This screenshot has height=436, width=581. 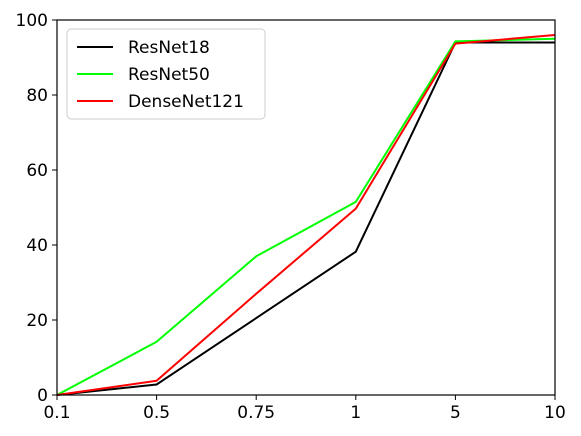 I want to click on y-axis: 0 20 40 60 80 100, so click(x=36, y=208).